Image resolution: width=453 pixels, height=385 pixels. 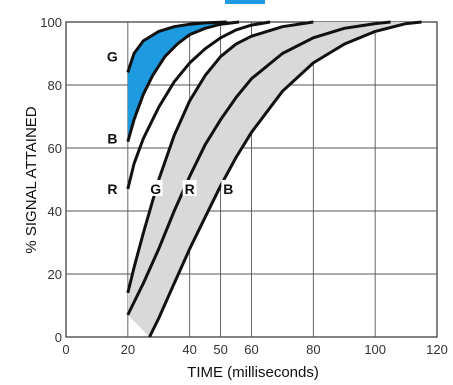 What do you see at coordinates (55, 274) in the screenshot?
I see `y-tick-label: 20` at bounding box center [55, 274].